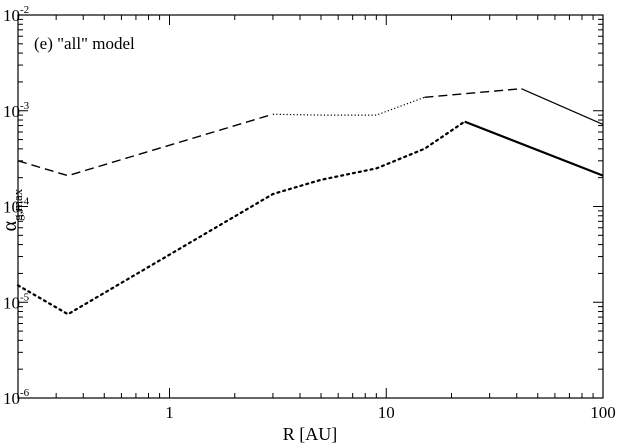 This screenshot has width=623, height=443. Describe the element at coordinates (348, 106) in the screenshot. I see `series-line-dotted-thin` at that location.